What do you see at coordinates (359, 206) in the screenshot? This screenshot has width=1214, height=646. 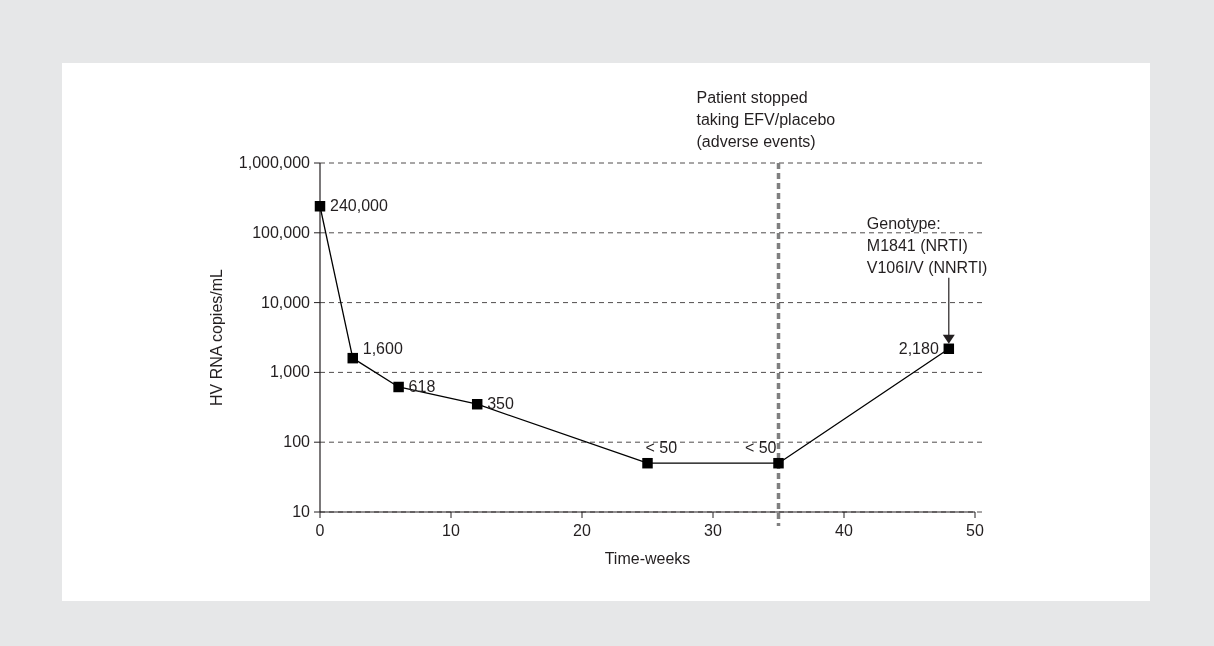 I see `data-label: 240,000` at bounding box center [359, 206].